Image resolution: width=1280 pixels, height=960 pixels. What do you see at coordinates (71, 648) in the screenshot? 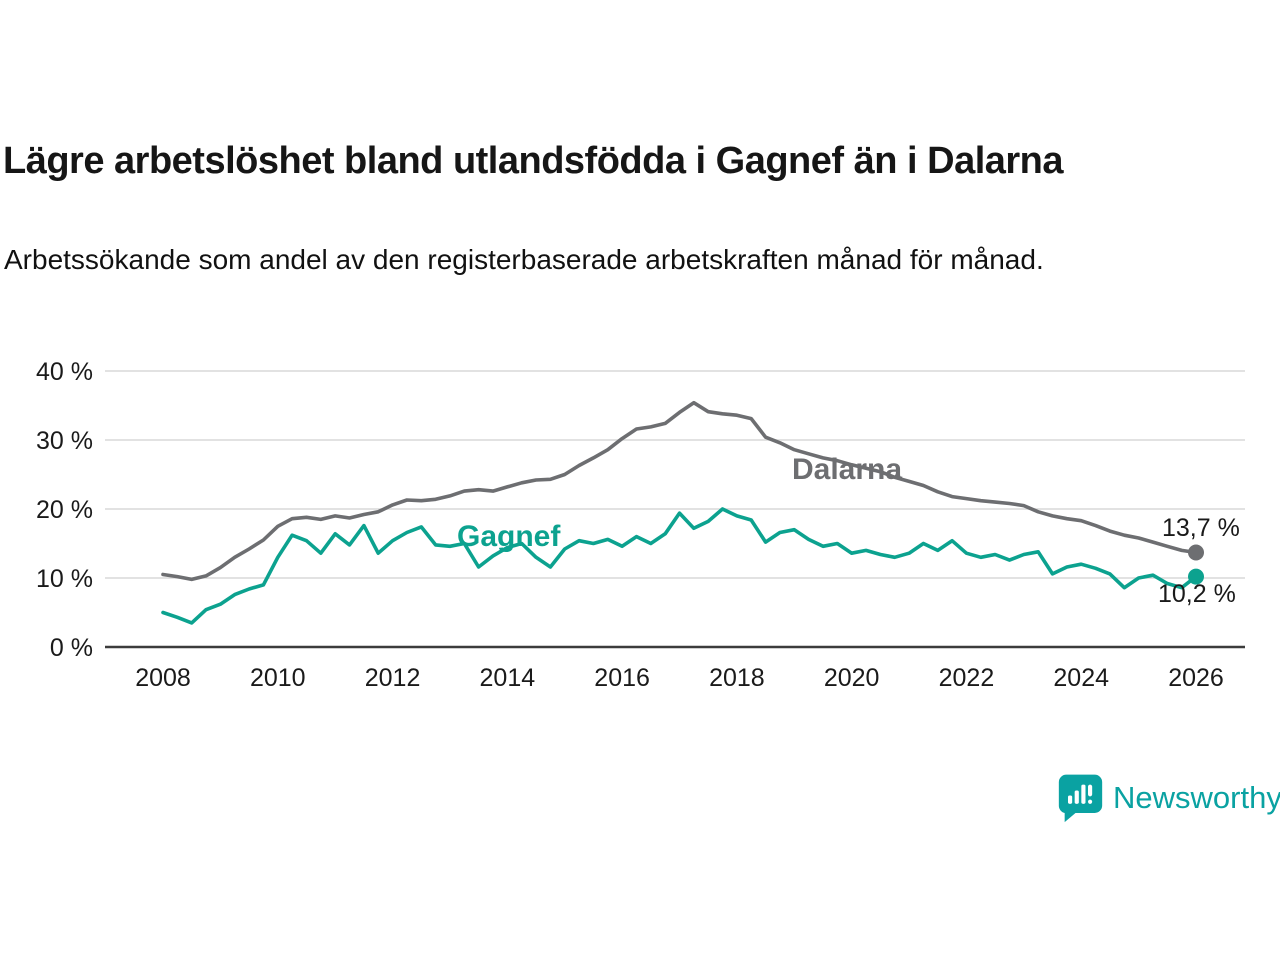
I see `svg-text: 0 %` at bounding box center [71, 648].